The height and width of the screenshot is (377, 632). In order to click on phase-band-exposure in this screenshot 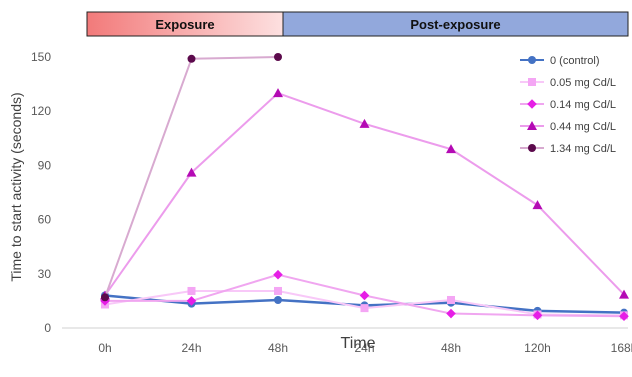, I will do `click(185, 24)`.